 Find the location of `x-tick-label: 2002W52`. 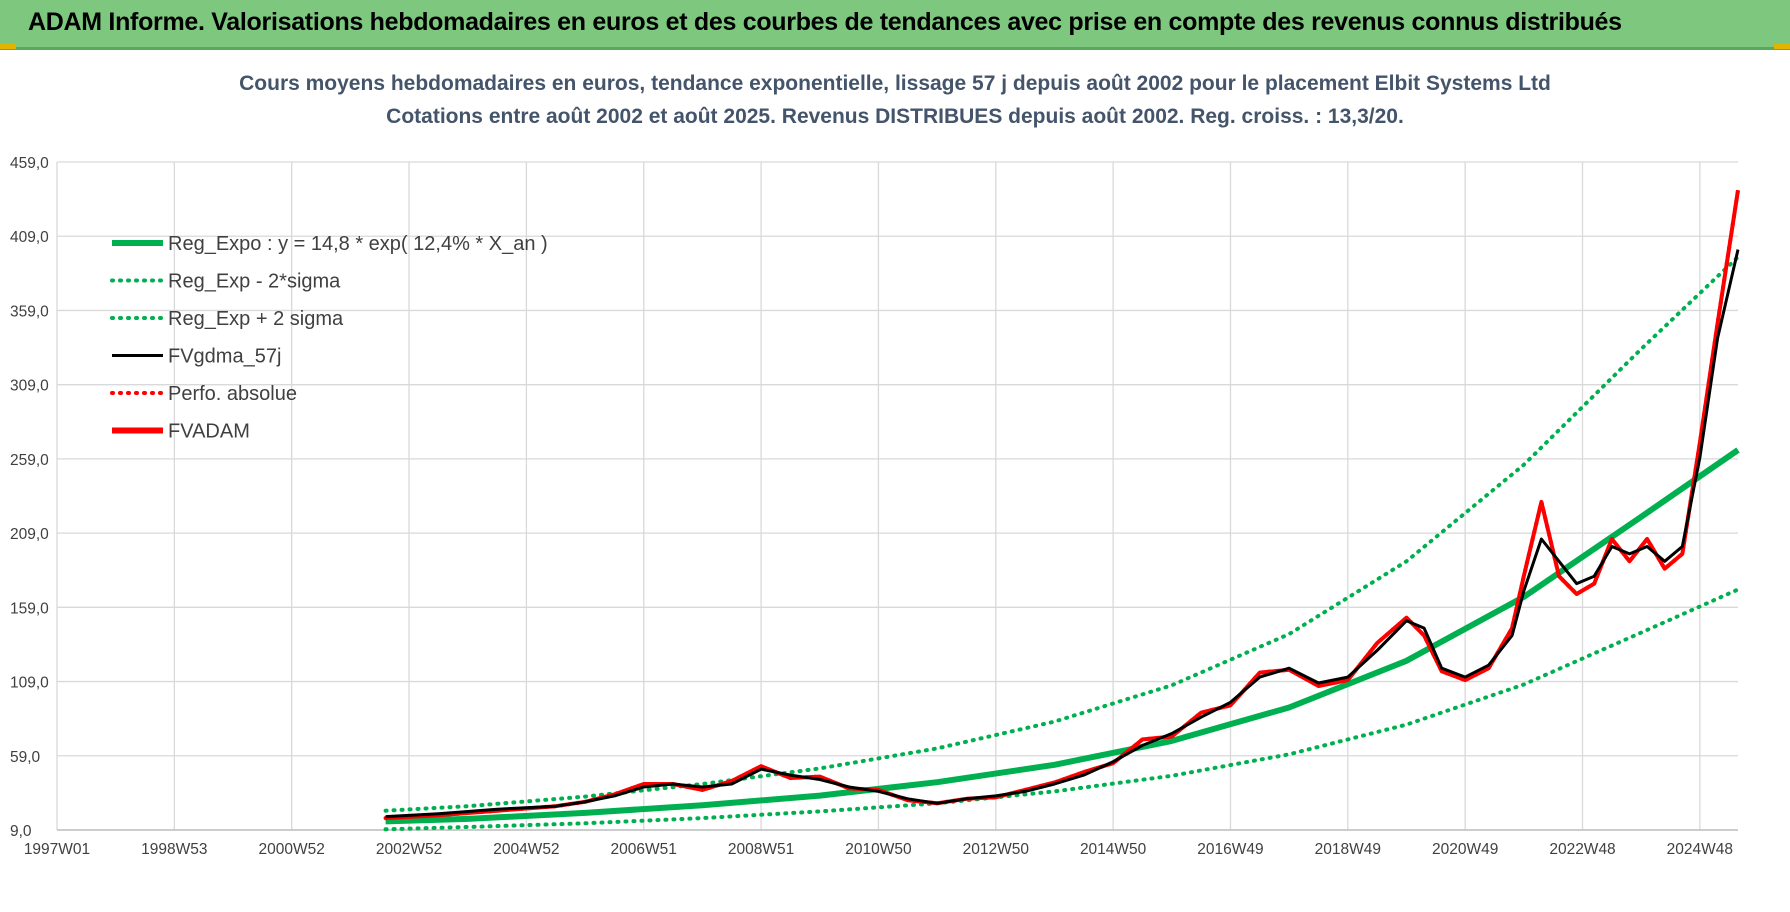

x-tick-label: 2002W52 is located at coordinates (409, 849).